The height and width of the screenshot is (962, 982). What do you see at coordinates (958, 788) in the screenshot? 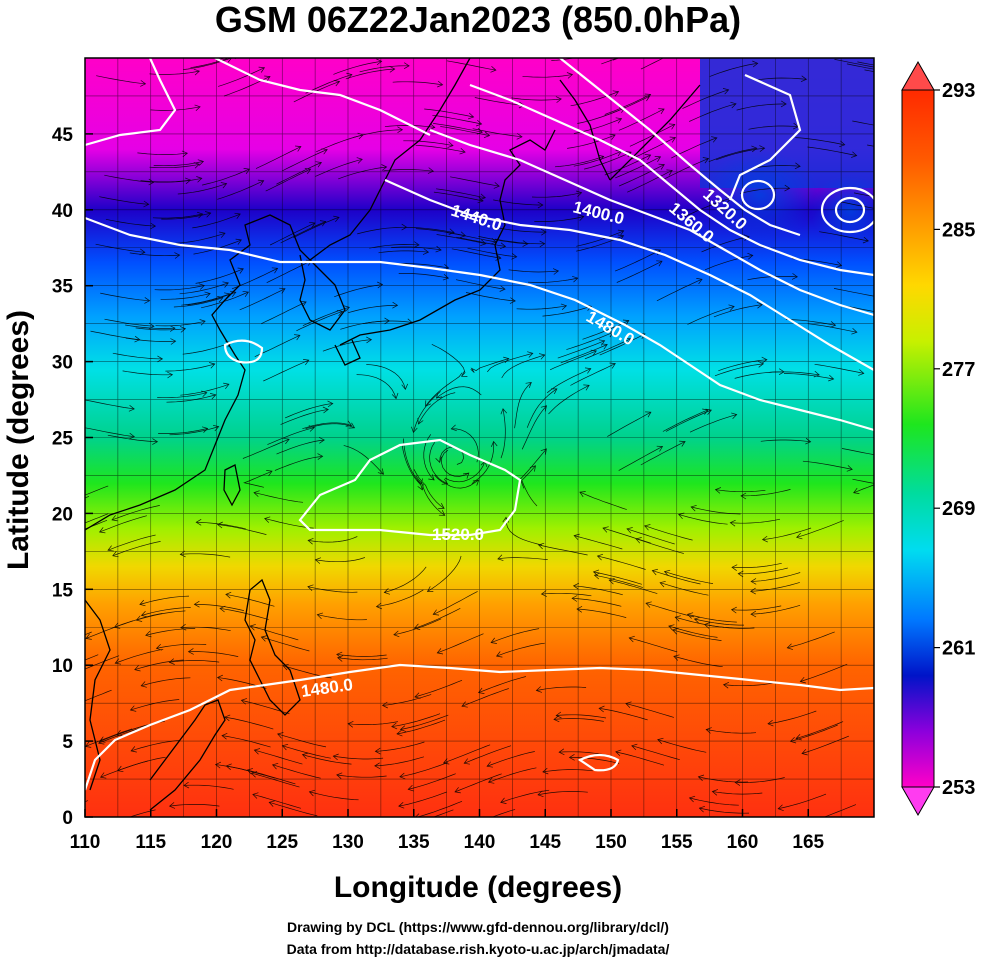
I see `colorbar-tick-label: 253` at bounding box center [958, 788].